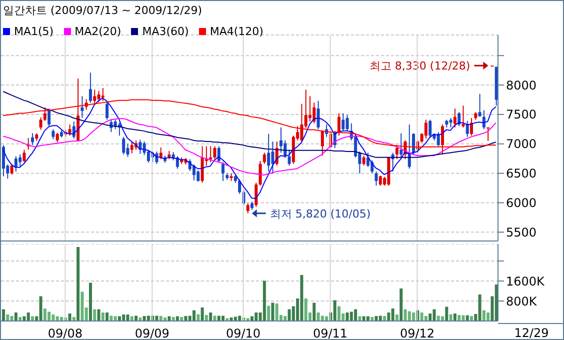 This screenshot has width=564, height=340. I want to click on x-tick-label: 09/08, so click(65, 333).